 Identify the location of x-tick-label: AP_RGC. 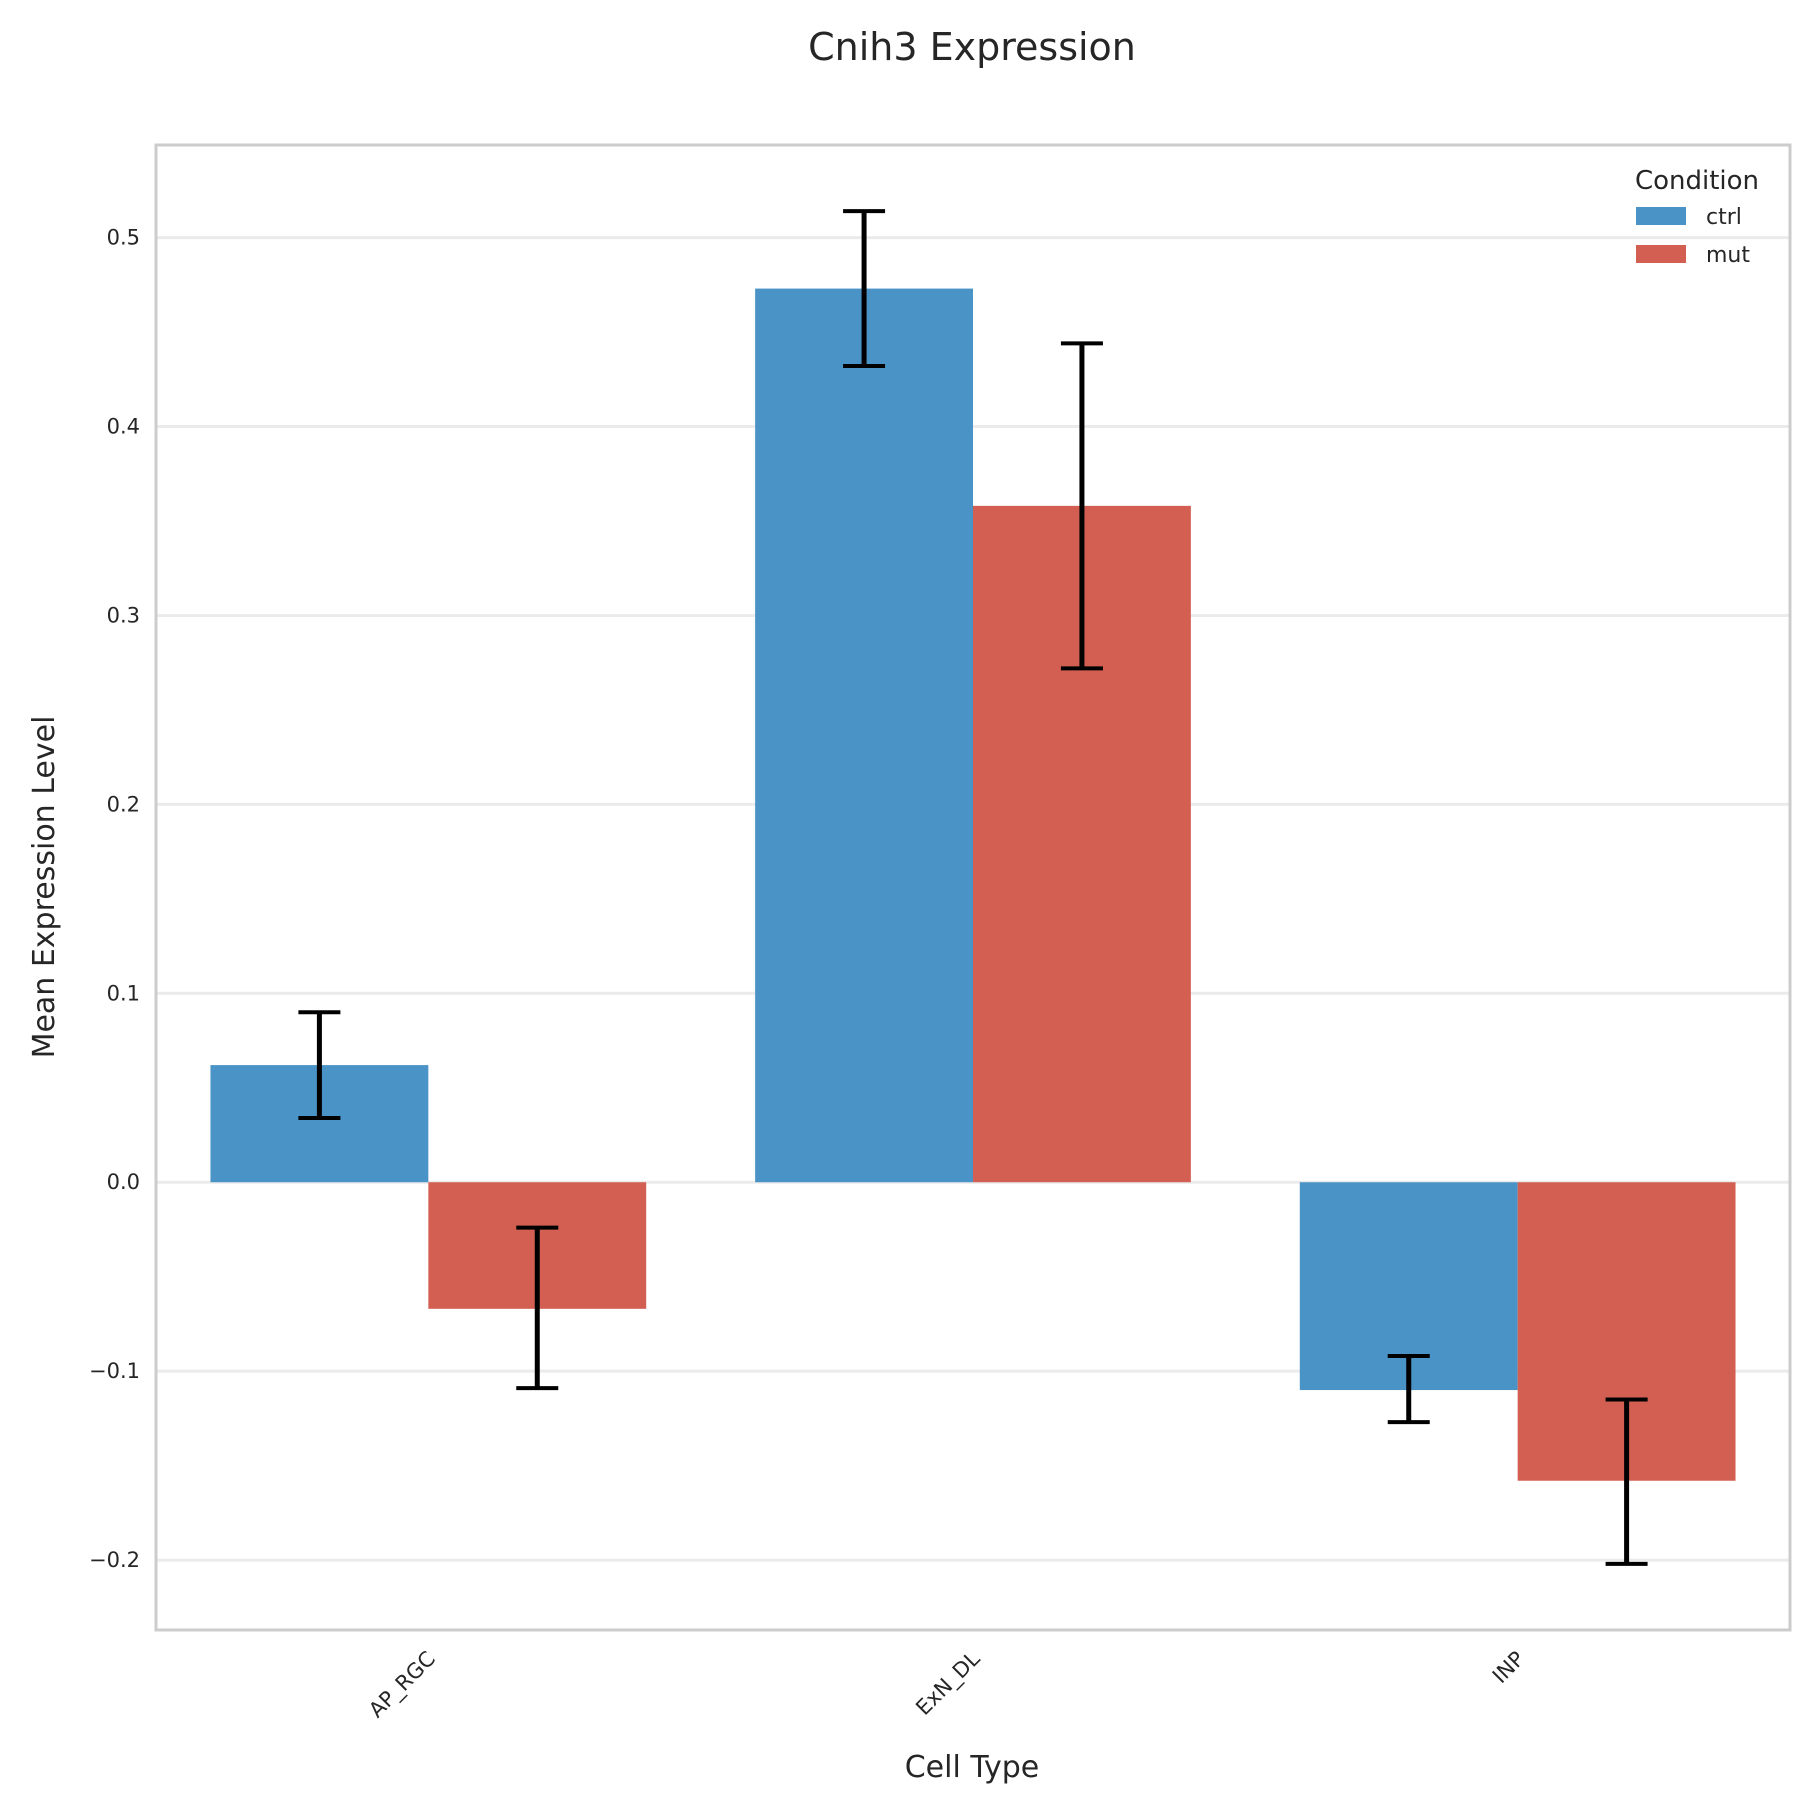
(402, 1685).